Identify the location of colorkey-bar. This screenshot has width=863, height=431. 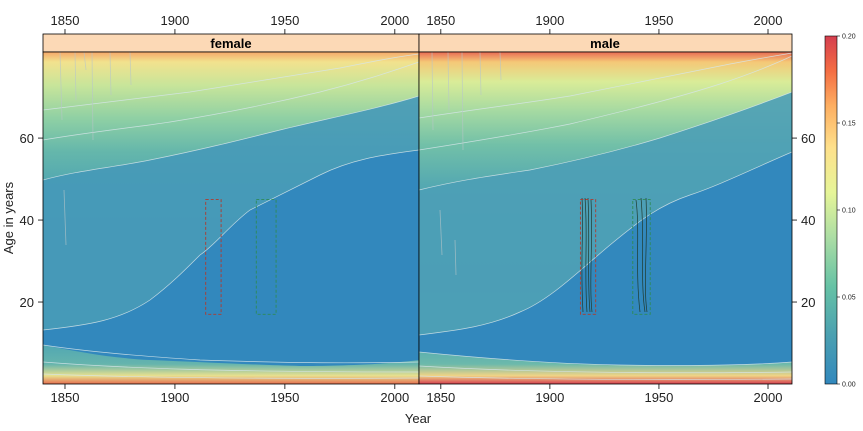
(831, 210).